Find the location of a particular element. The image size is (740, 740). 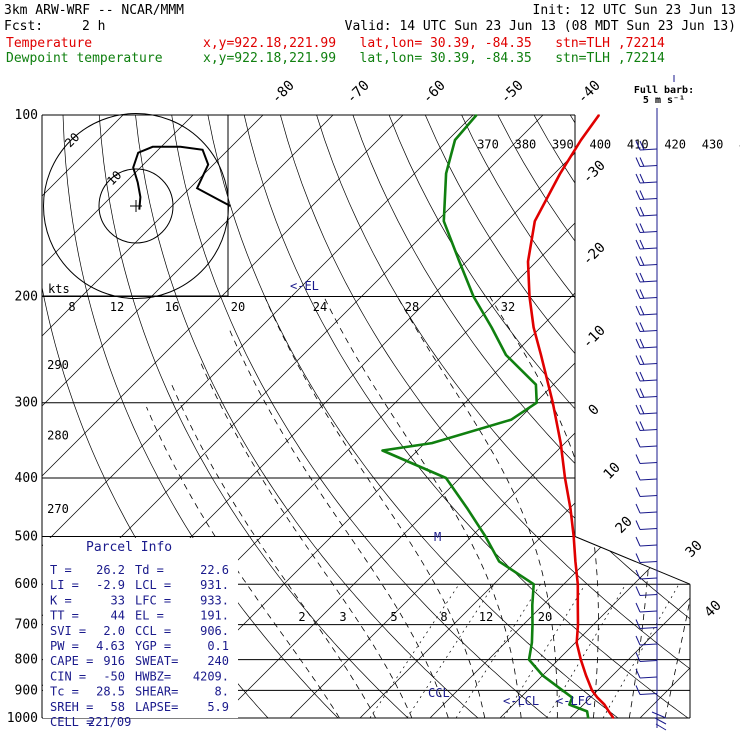

isotherm-label--80: -80 is located at coordinates (283, 92).